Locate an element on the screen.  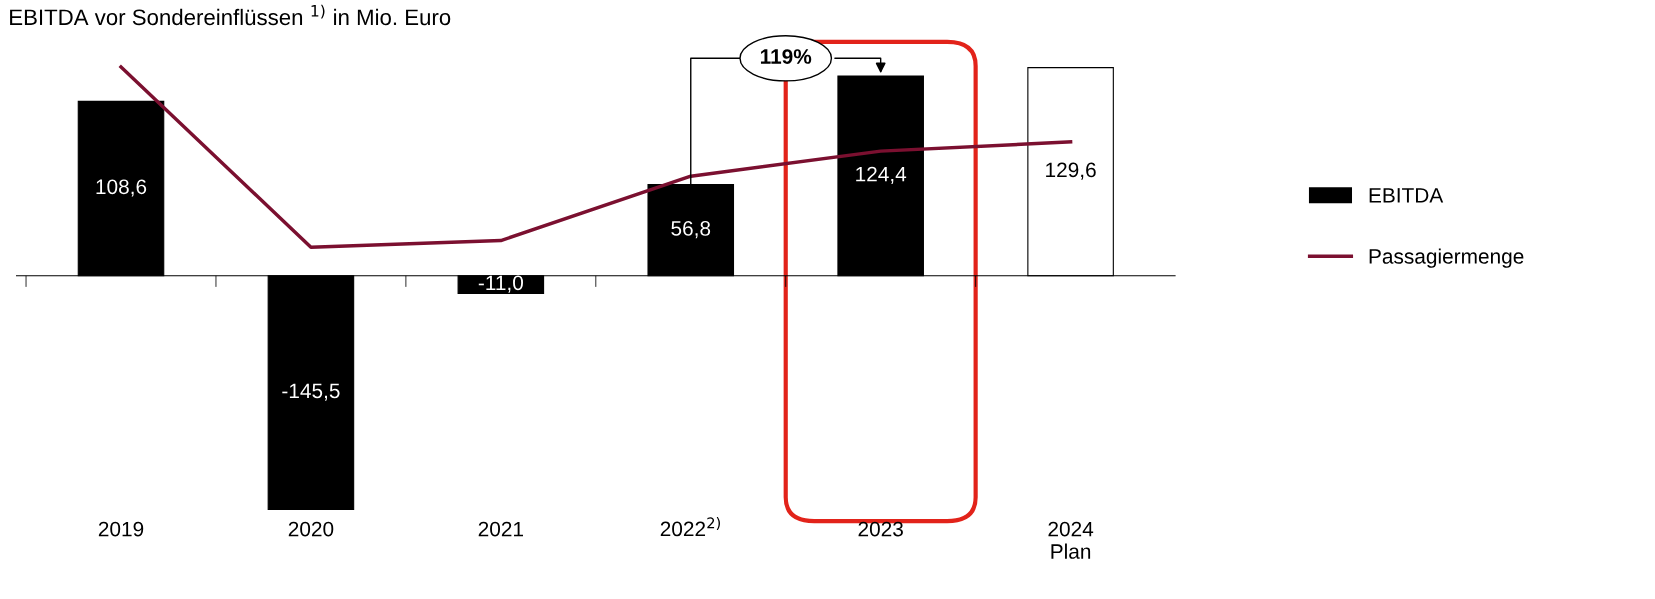
data-label: 124,4 is located at coordinates (881, 175).